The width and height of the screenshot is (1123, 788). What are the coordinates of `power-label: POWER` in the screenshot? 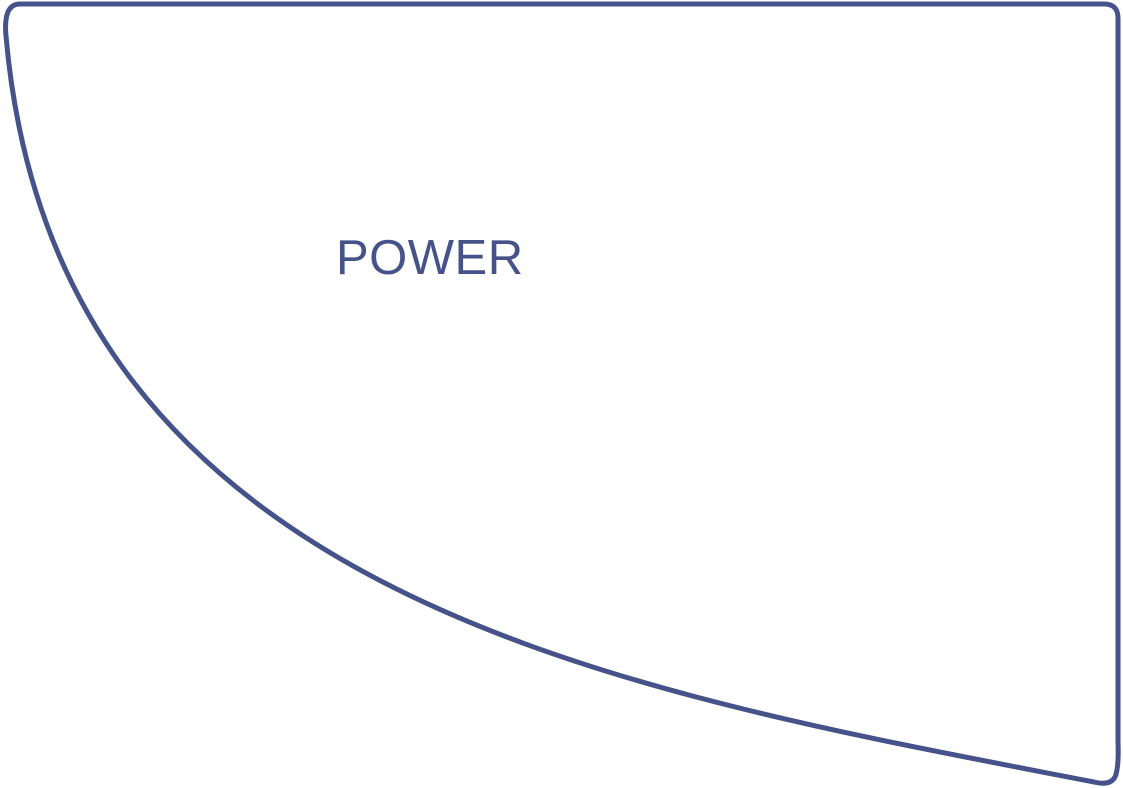 It's located at (430, 258).